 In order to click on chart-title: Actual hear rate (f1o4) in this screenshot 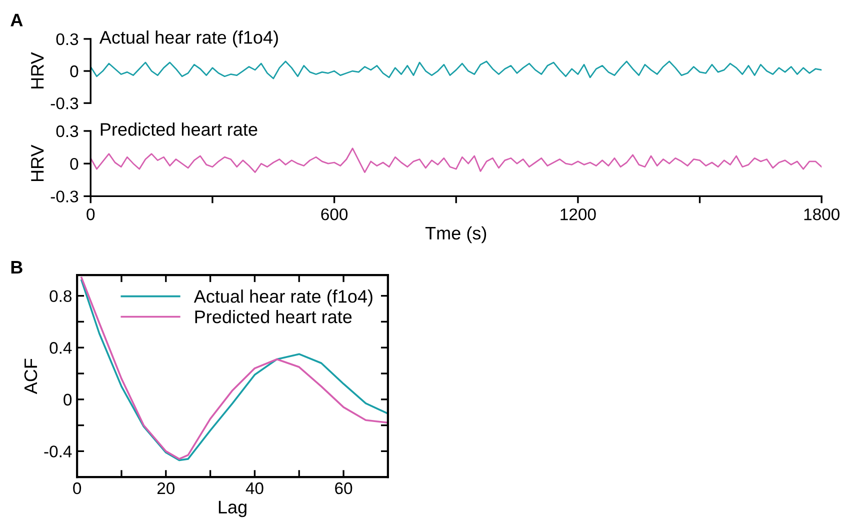, I will do `click(188, 39)`.